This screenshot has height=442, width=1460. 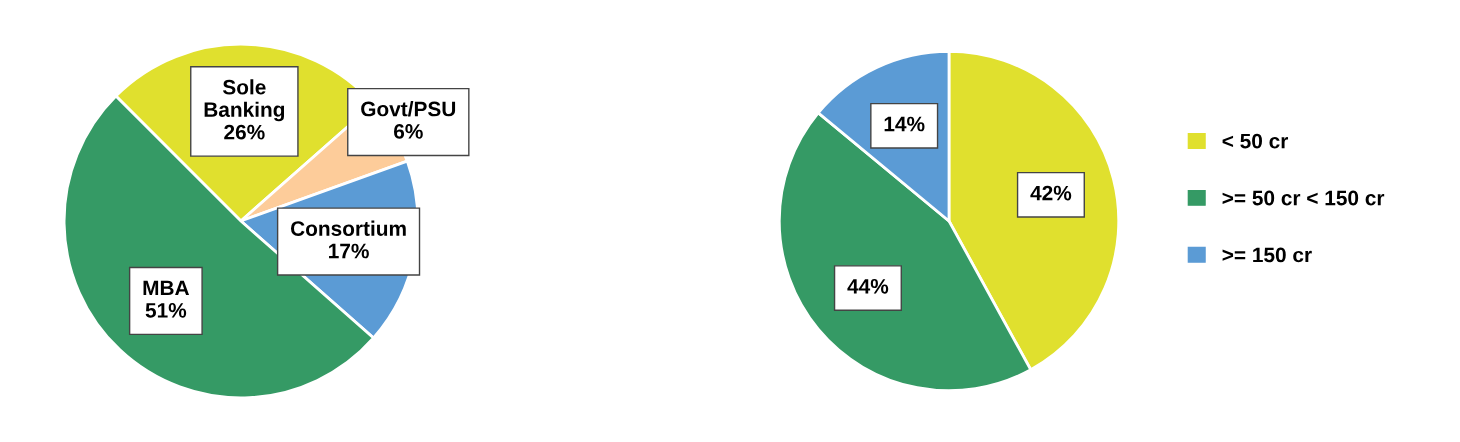 I want to click on legend-label: >= 150 cr, so click(x=1267, y=255).